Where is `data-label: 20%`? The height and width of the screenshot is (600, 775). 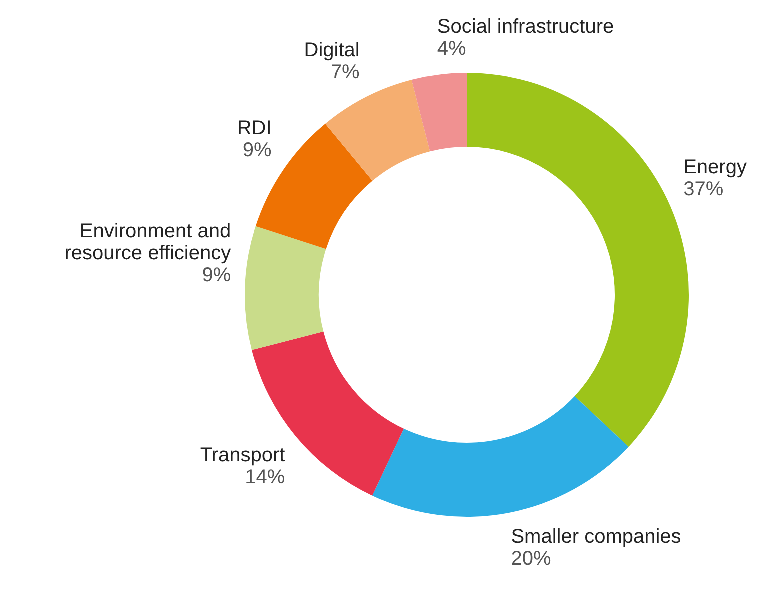
data-label: 20% is located at coordinates (531, 559).